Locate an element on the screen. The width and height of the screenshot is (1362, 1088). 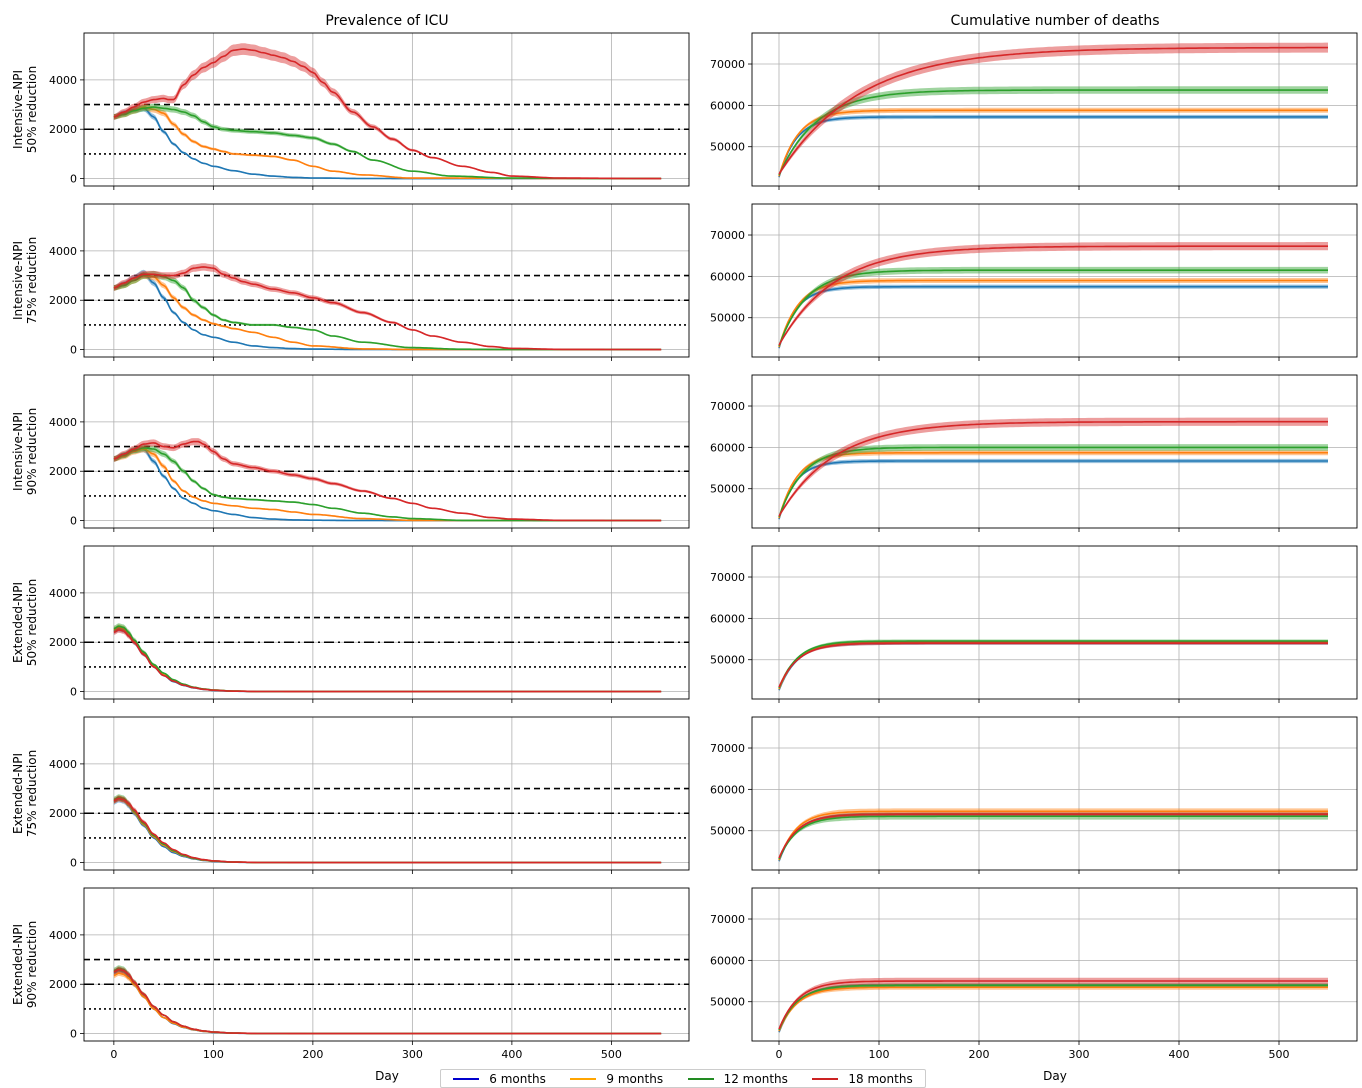
icu-panel-2: 0 2000 4000 Intensive-NPI 75% reduction is located at coordinates (350, 282).